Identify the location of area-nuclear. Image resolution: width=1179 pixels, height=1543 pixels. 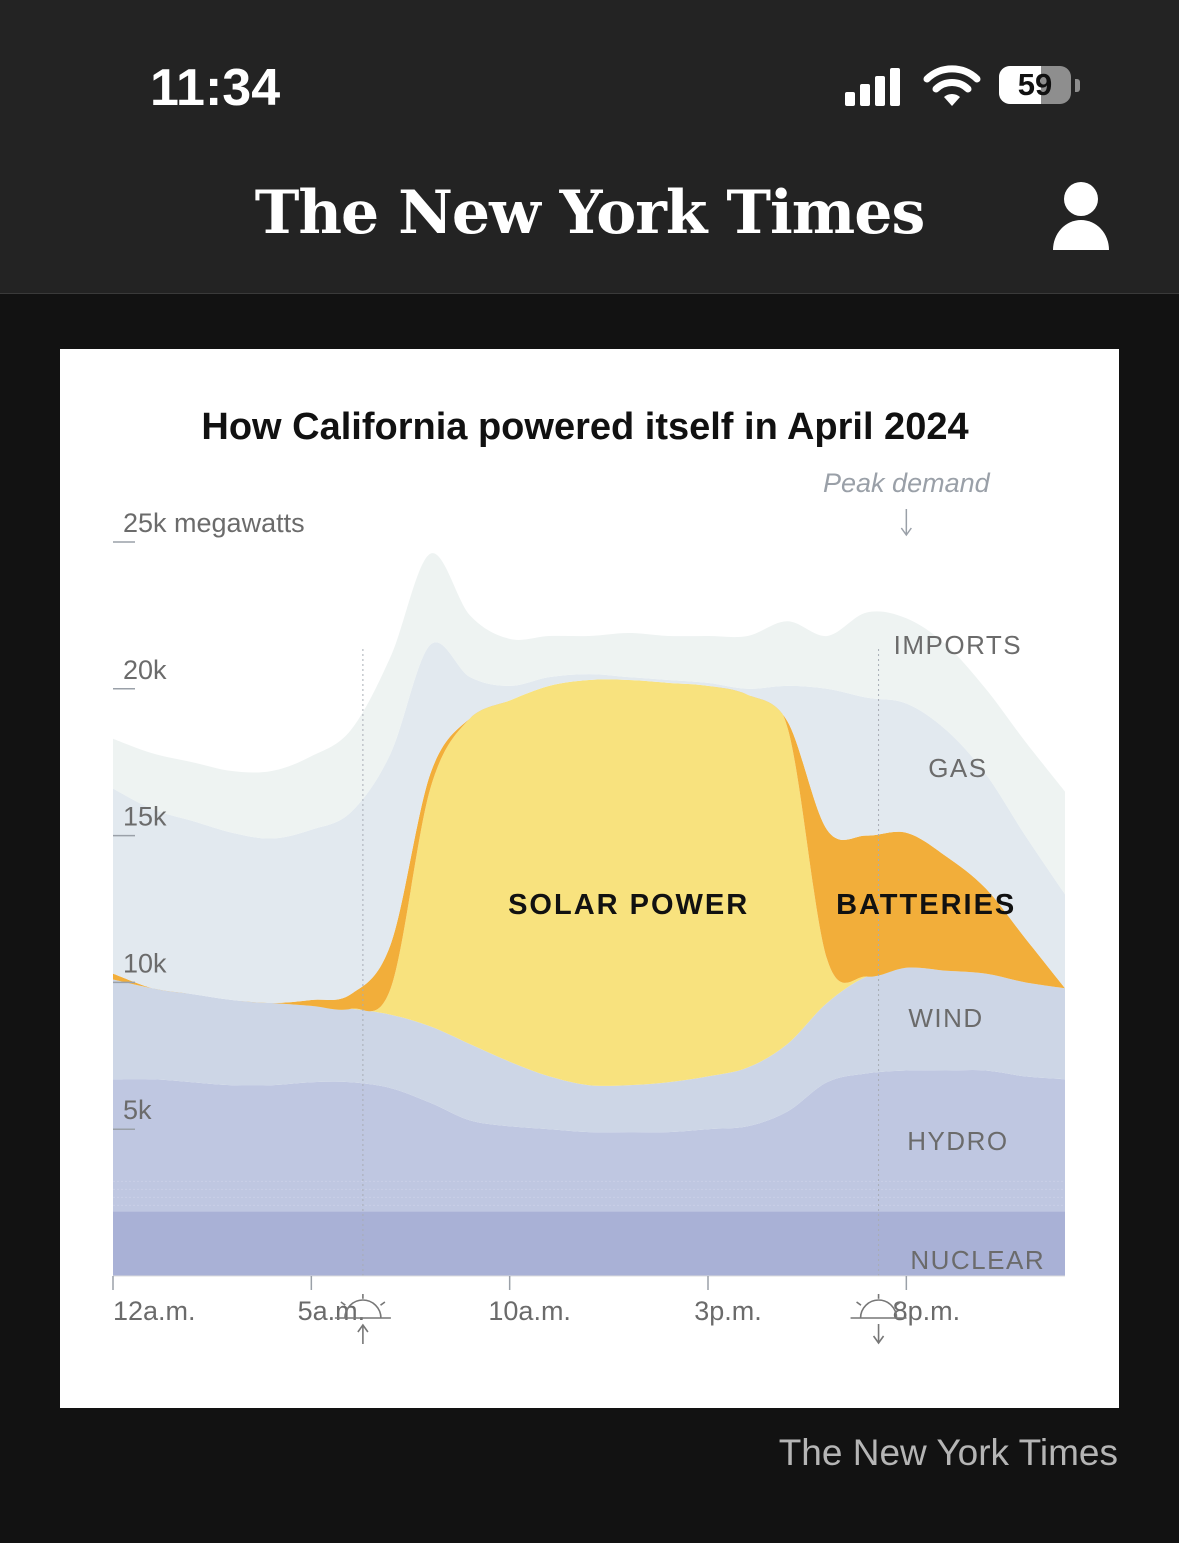
(589, 1243).